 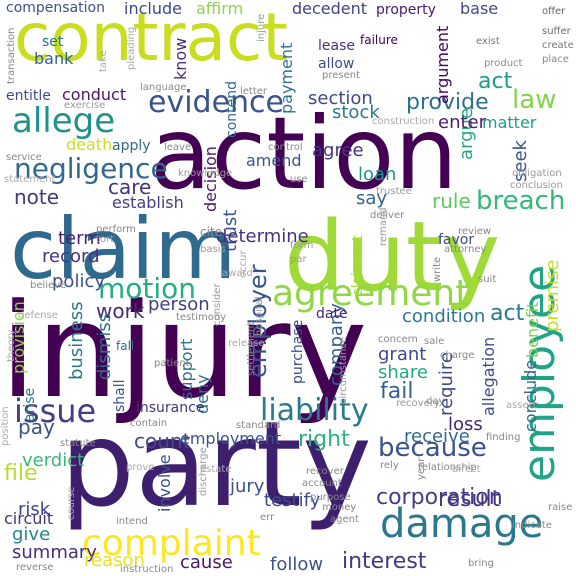 I want to click on word-product: product, so click(x=503, y=63).